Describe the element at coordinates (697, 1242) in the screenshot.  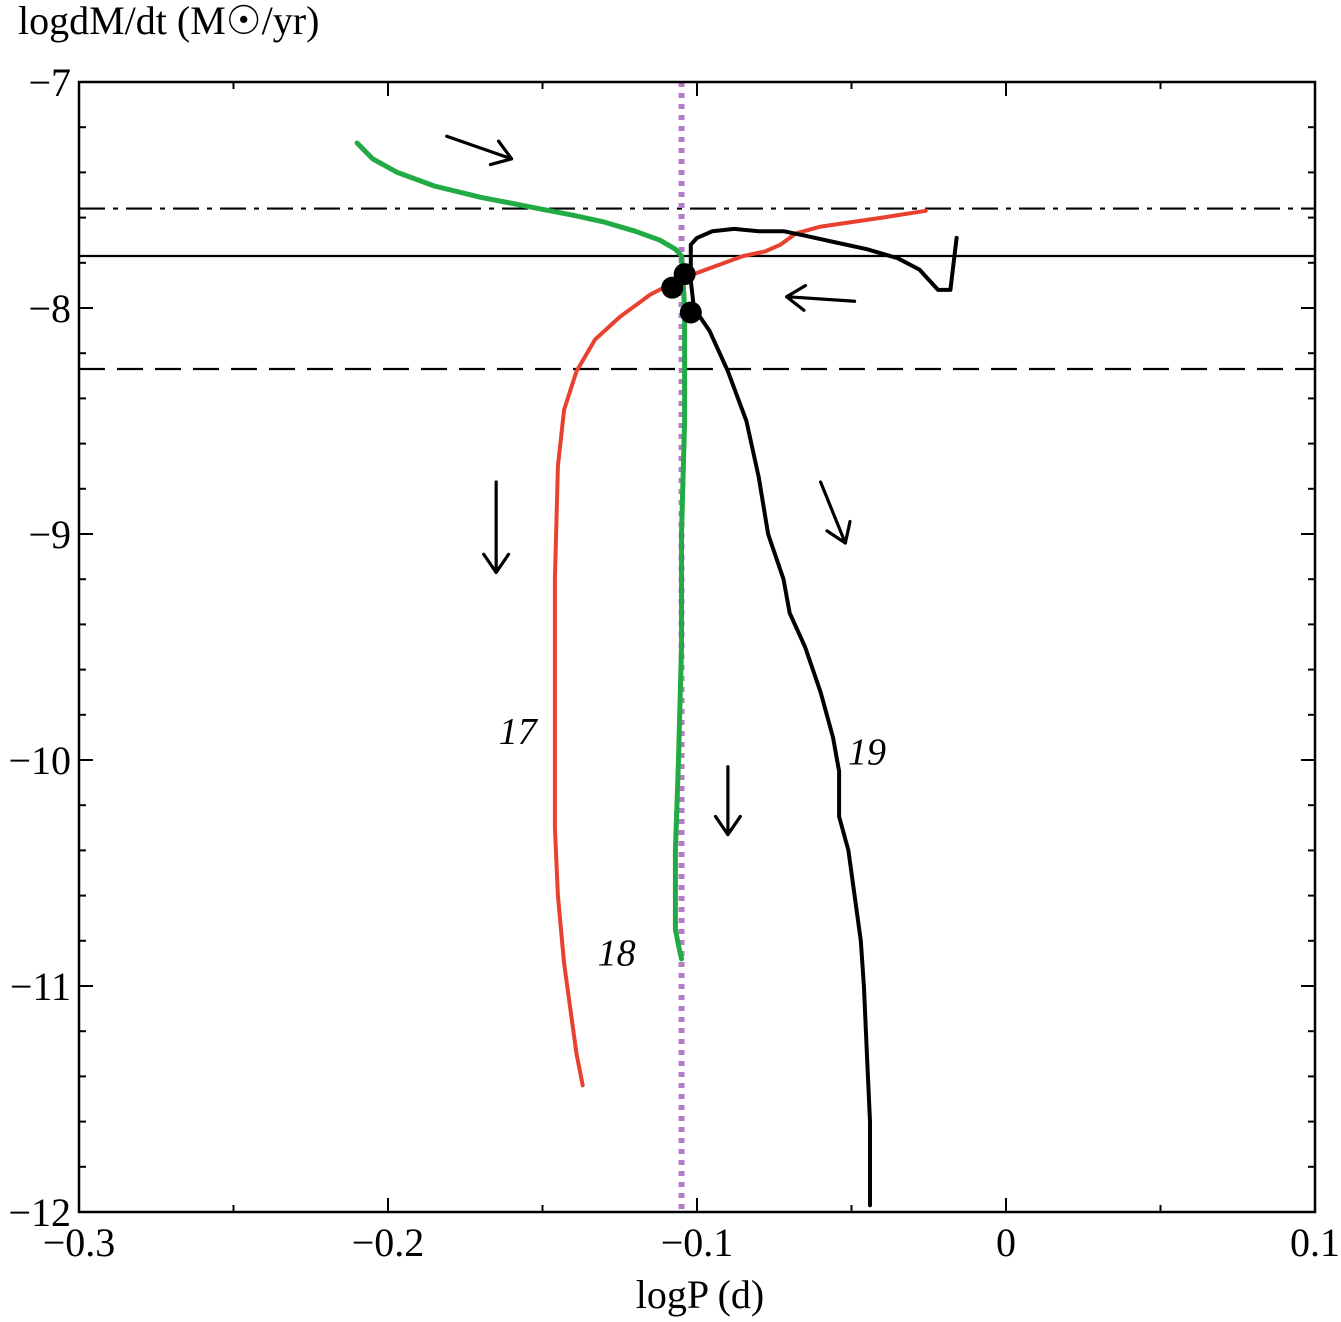
I see `x-tick-label: −0.1` at that location.